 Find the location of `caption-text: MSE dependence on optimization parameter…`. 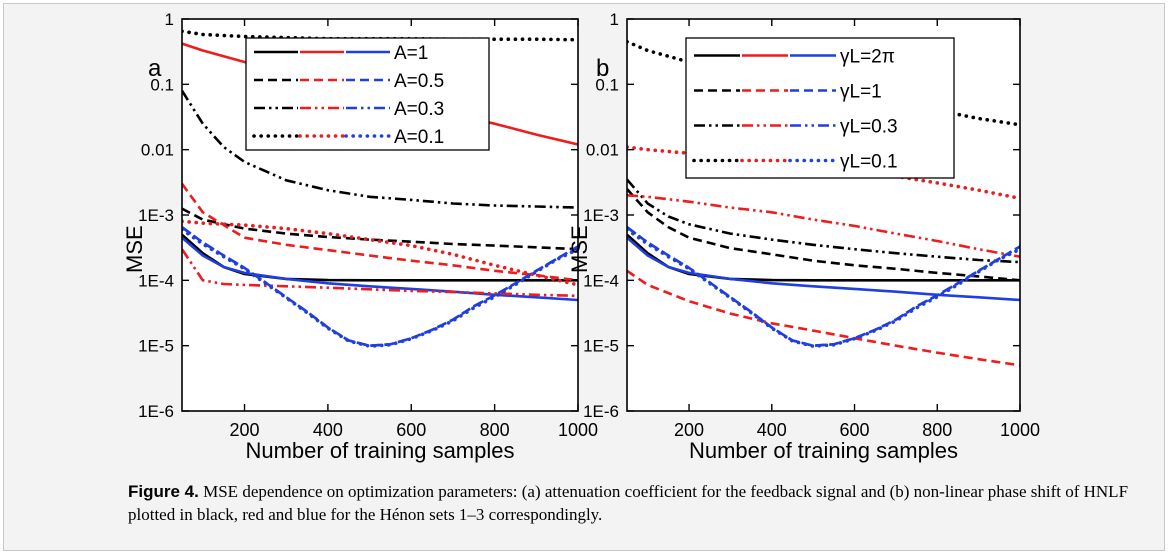

caption-text: MSE dependence on optimization parameter… is located at coordinates (628, 503).